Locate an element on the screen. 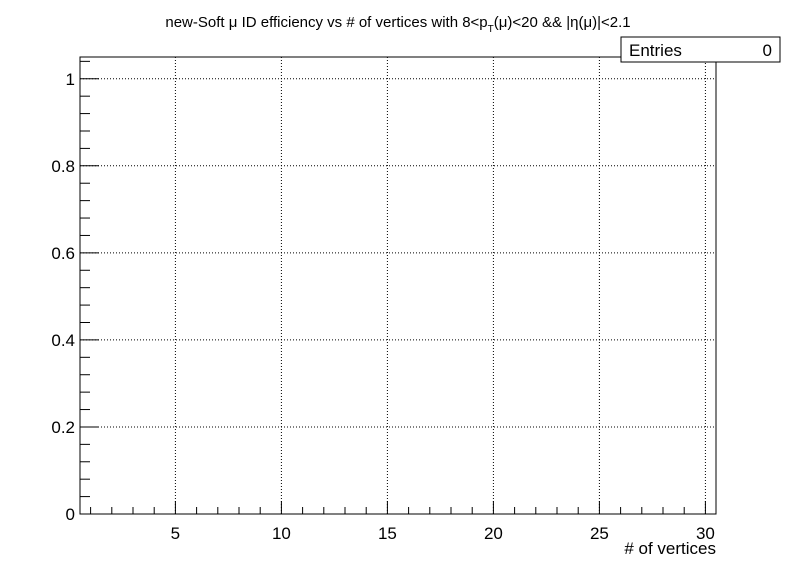 Image resolution: width=796 pixels, height=572 pixels. stats-box: Entries 0 is located at coordinates (700, 49).